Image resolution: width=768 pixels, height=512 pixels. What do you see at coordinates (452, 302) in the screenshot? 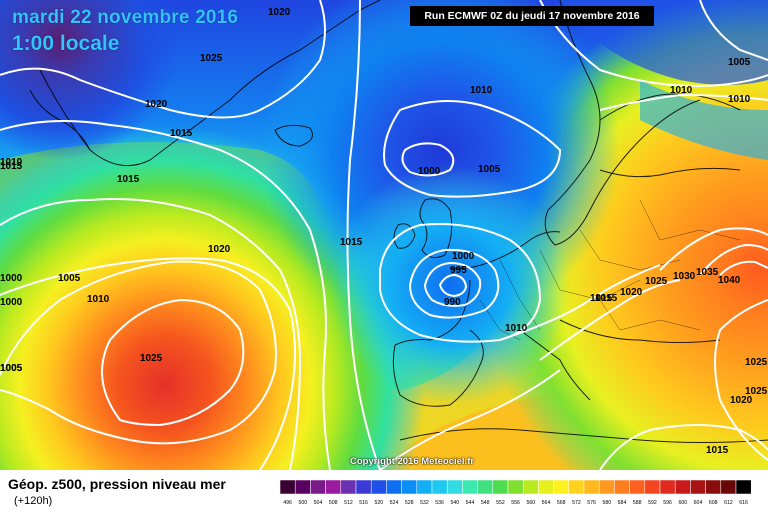
I see `isobar-label: 990` at bounding box center [452, 302].